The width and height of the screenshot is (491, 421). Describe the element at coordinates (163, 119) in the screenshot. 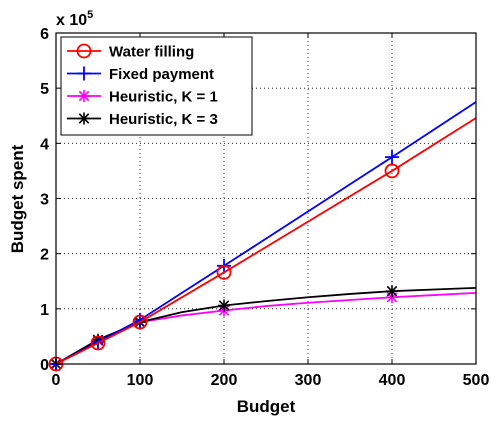

I see `legend-label: Heuristic, K = 3` at that location.